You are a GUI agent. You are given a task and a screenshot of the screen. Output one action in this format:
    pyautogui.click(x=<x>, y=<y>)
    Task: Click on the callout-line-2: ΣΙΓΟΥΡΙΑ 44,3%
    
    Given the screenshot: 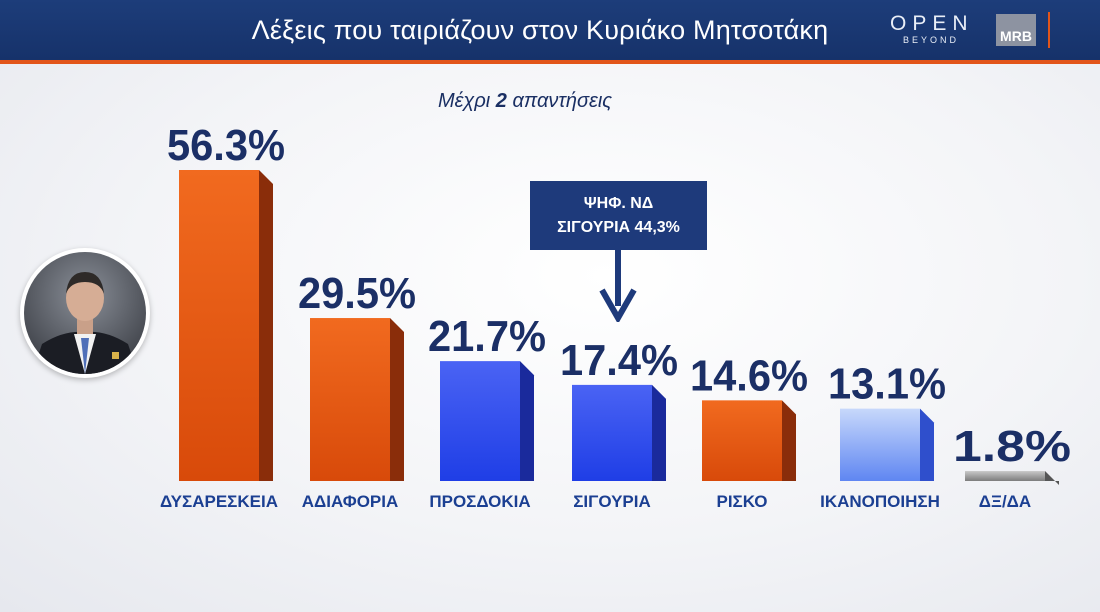 What is the action you would take?
    pyautogui.click(x=618, y=227)
    